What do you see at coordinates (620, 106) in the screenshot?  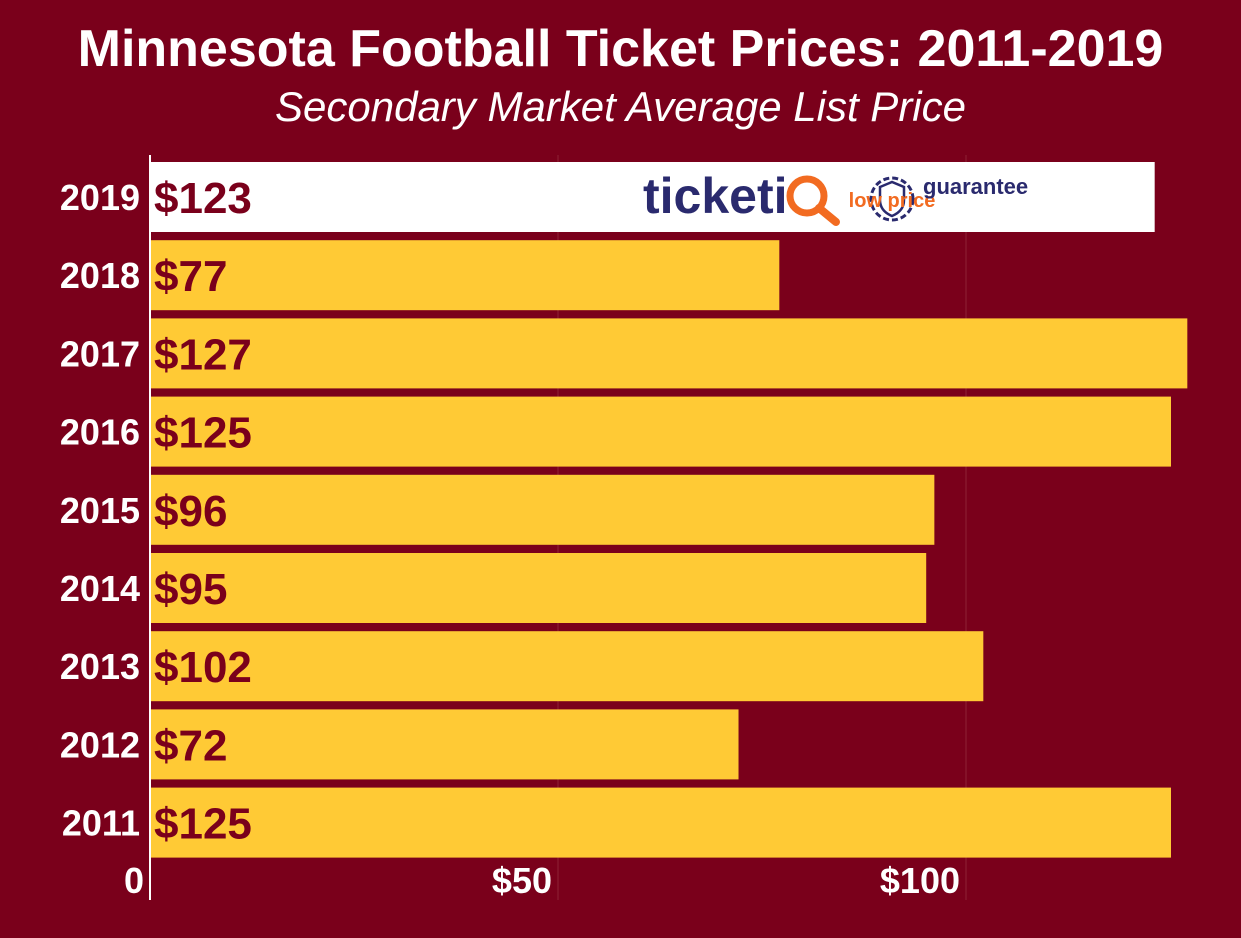 I see `chart-subtitle: Secondary Market Average List Price` at bounding box center [620, 106].